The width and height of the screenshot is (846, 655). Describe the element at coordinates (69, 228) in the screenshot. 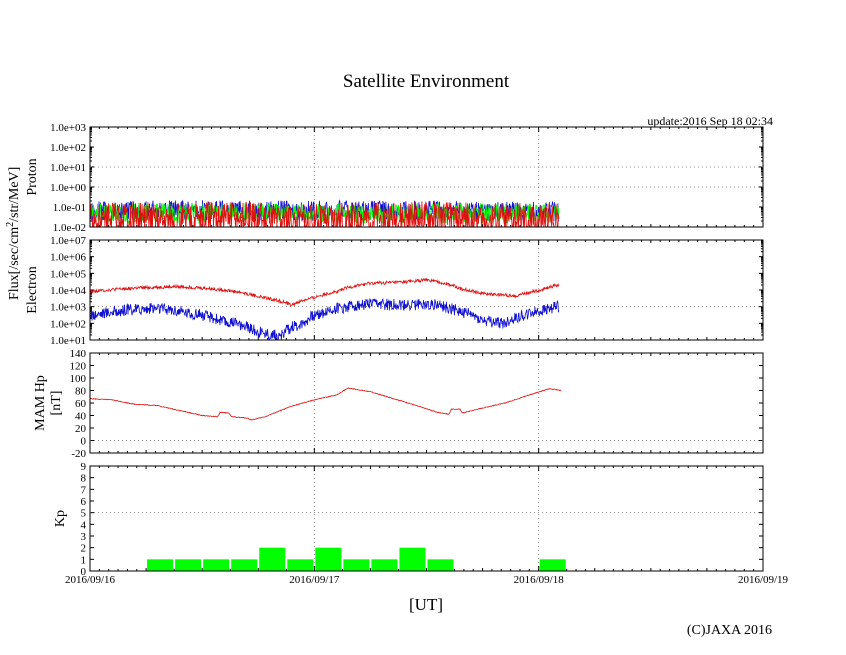

I see `y-tick-label: 1.0e-02` at that location.